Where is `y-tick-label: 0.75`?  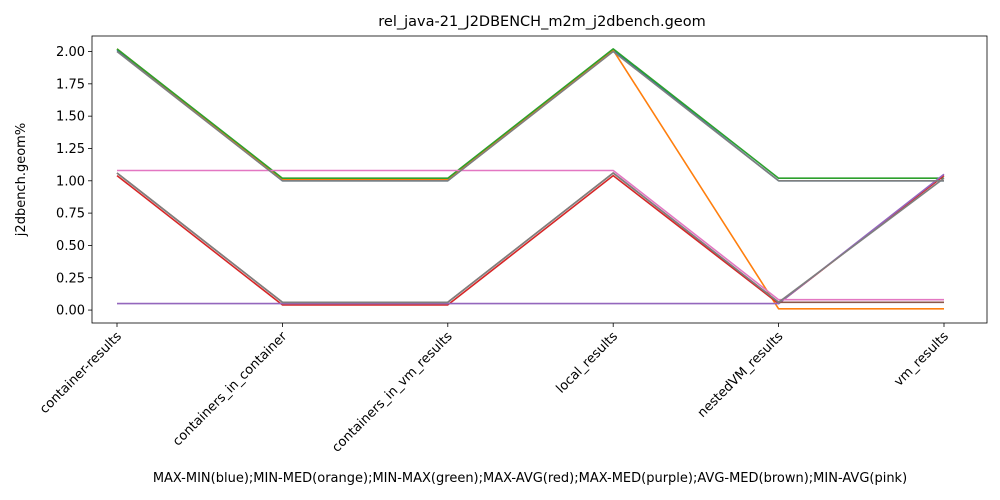 y-tick-label: 0.75 is located at coordinates (70, 214).